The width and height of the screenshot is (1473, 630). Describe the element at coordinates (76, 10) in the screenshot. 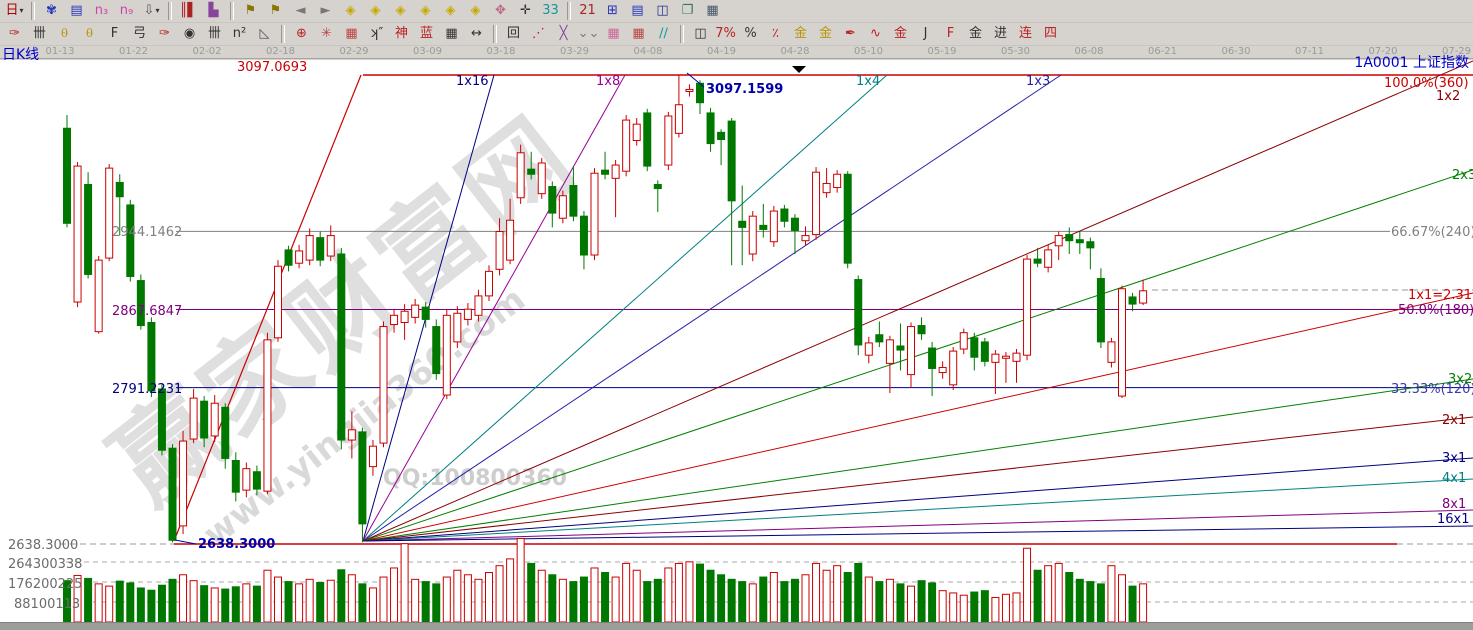

I see `report-view-icon: ▤` at that location.